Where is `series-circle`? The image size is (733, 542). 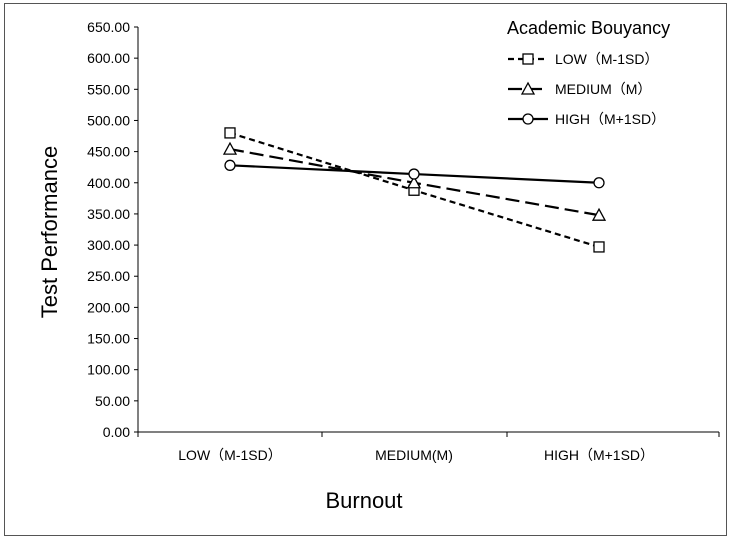 series-circle is located at coordinates (414, 174).